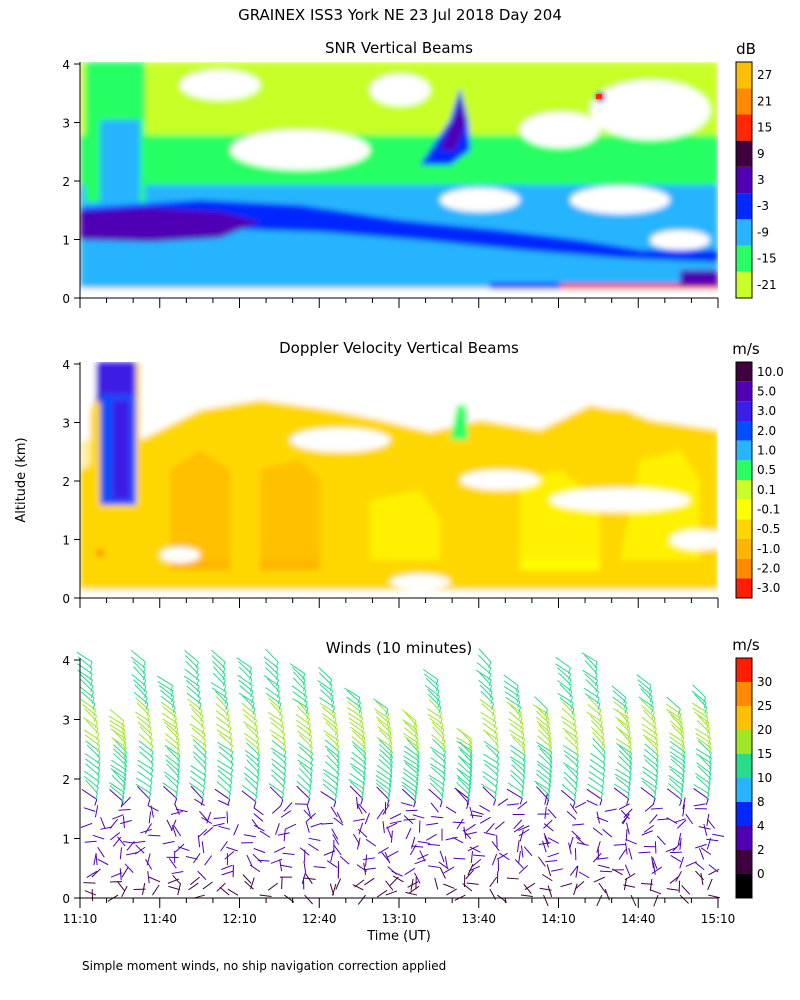 Image resolution: width=800 pixels, height=1000 pixels. What do you see at coordinates (764, 75) in the screenshot?
I see `colorbar-label: 27` at bounding box center [764, 75].